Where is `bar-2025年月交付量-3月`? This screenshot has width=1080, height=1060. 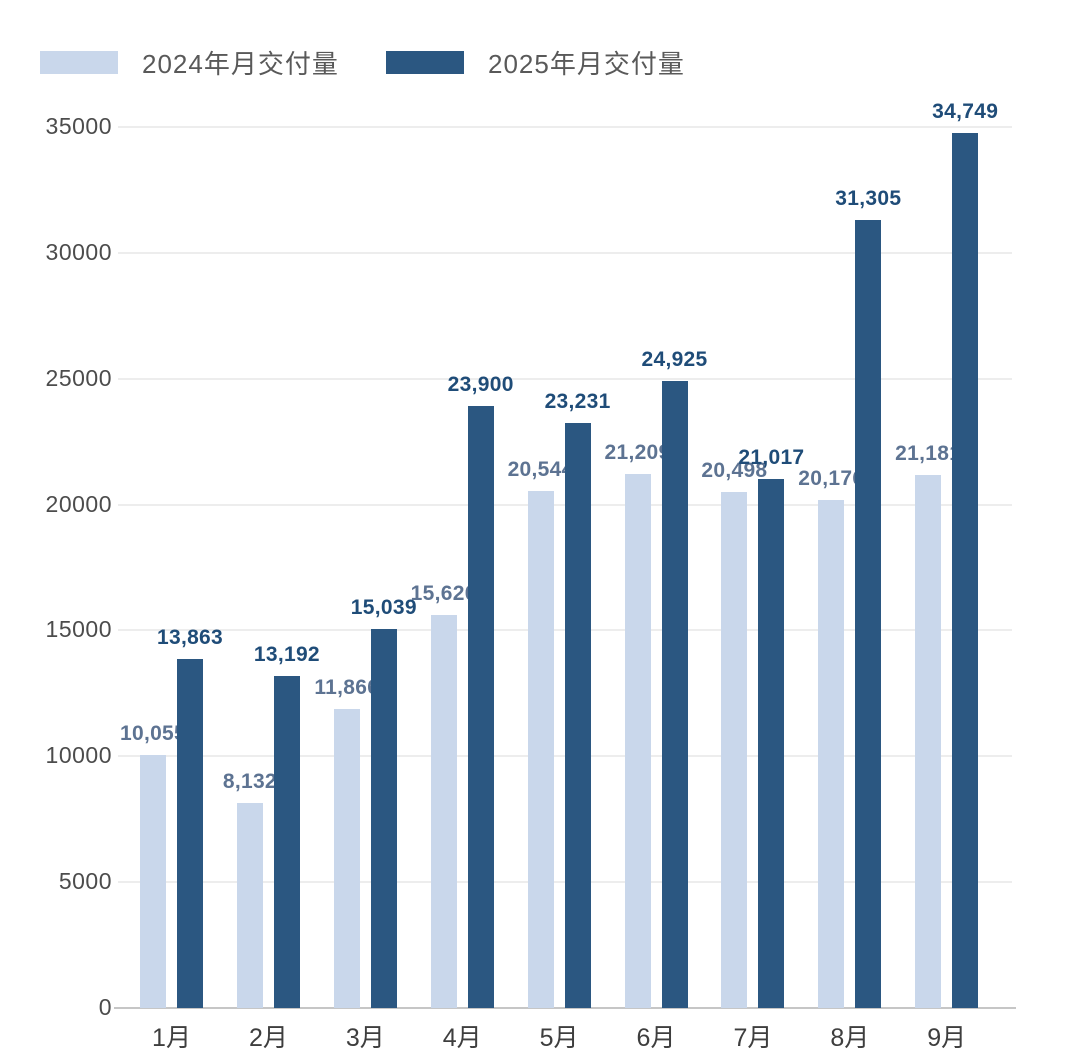 bar-2025年月交付量-3月 is located at coordinates (383, 818).